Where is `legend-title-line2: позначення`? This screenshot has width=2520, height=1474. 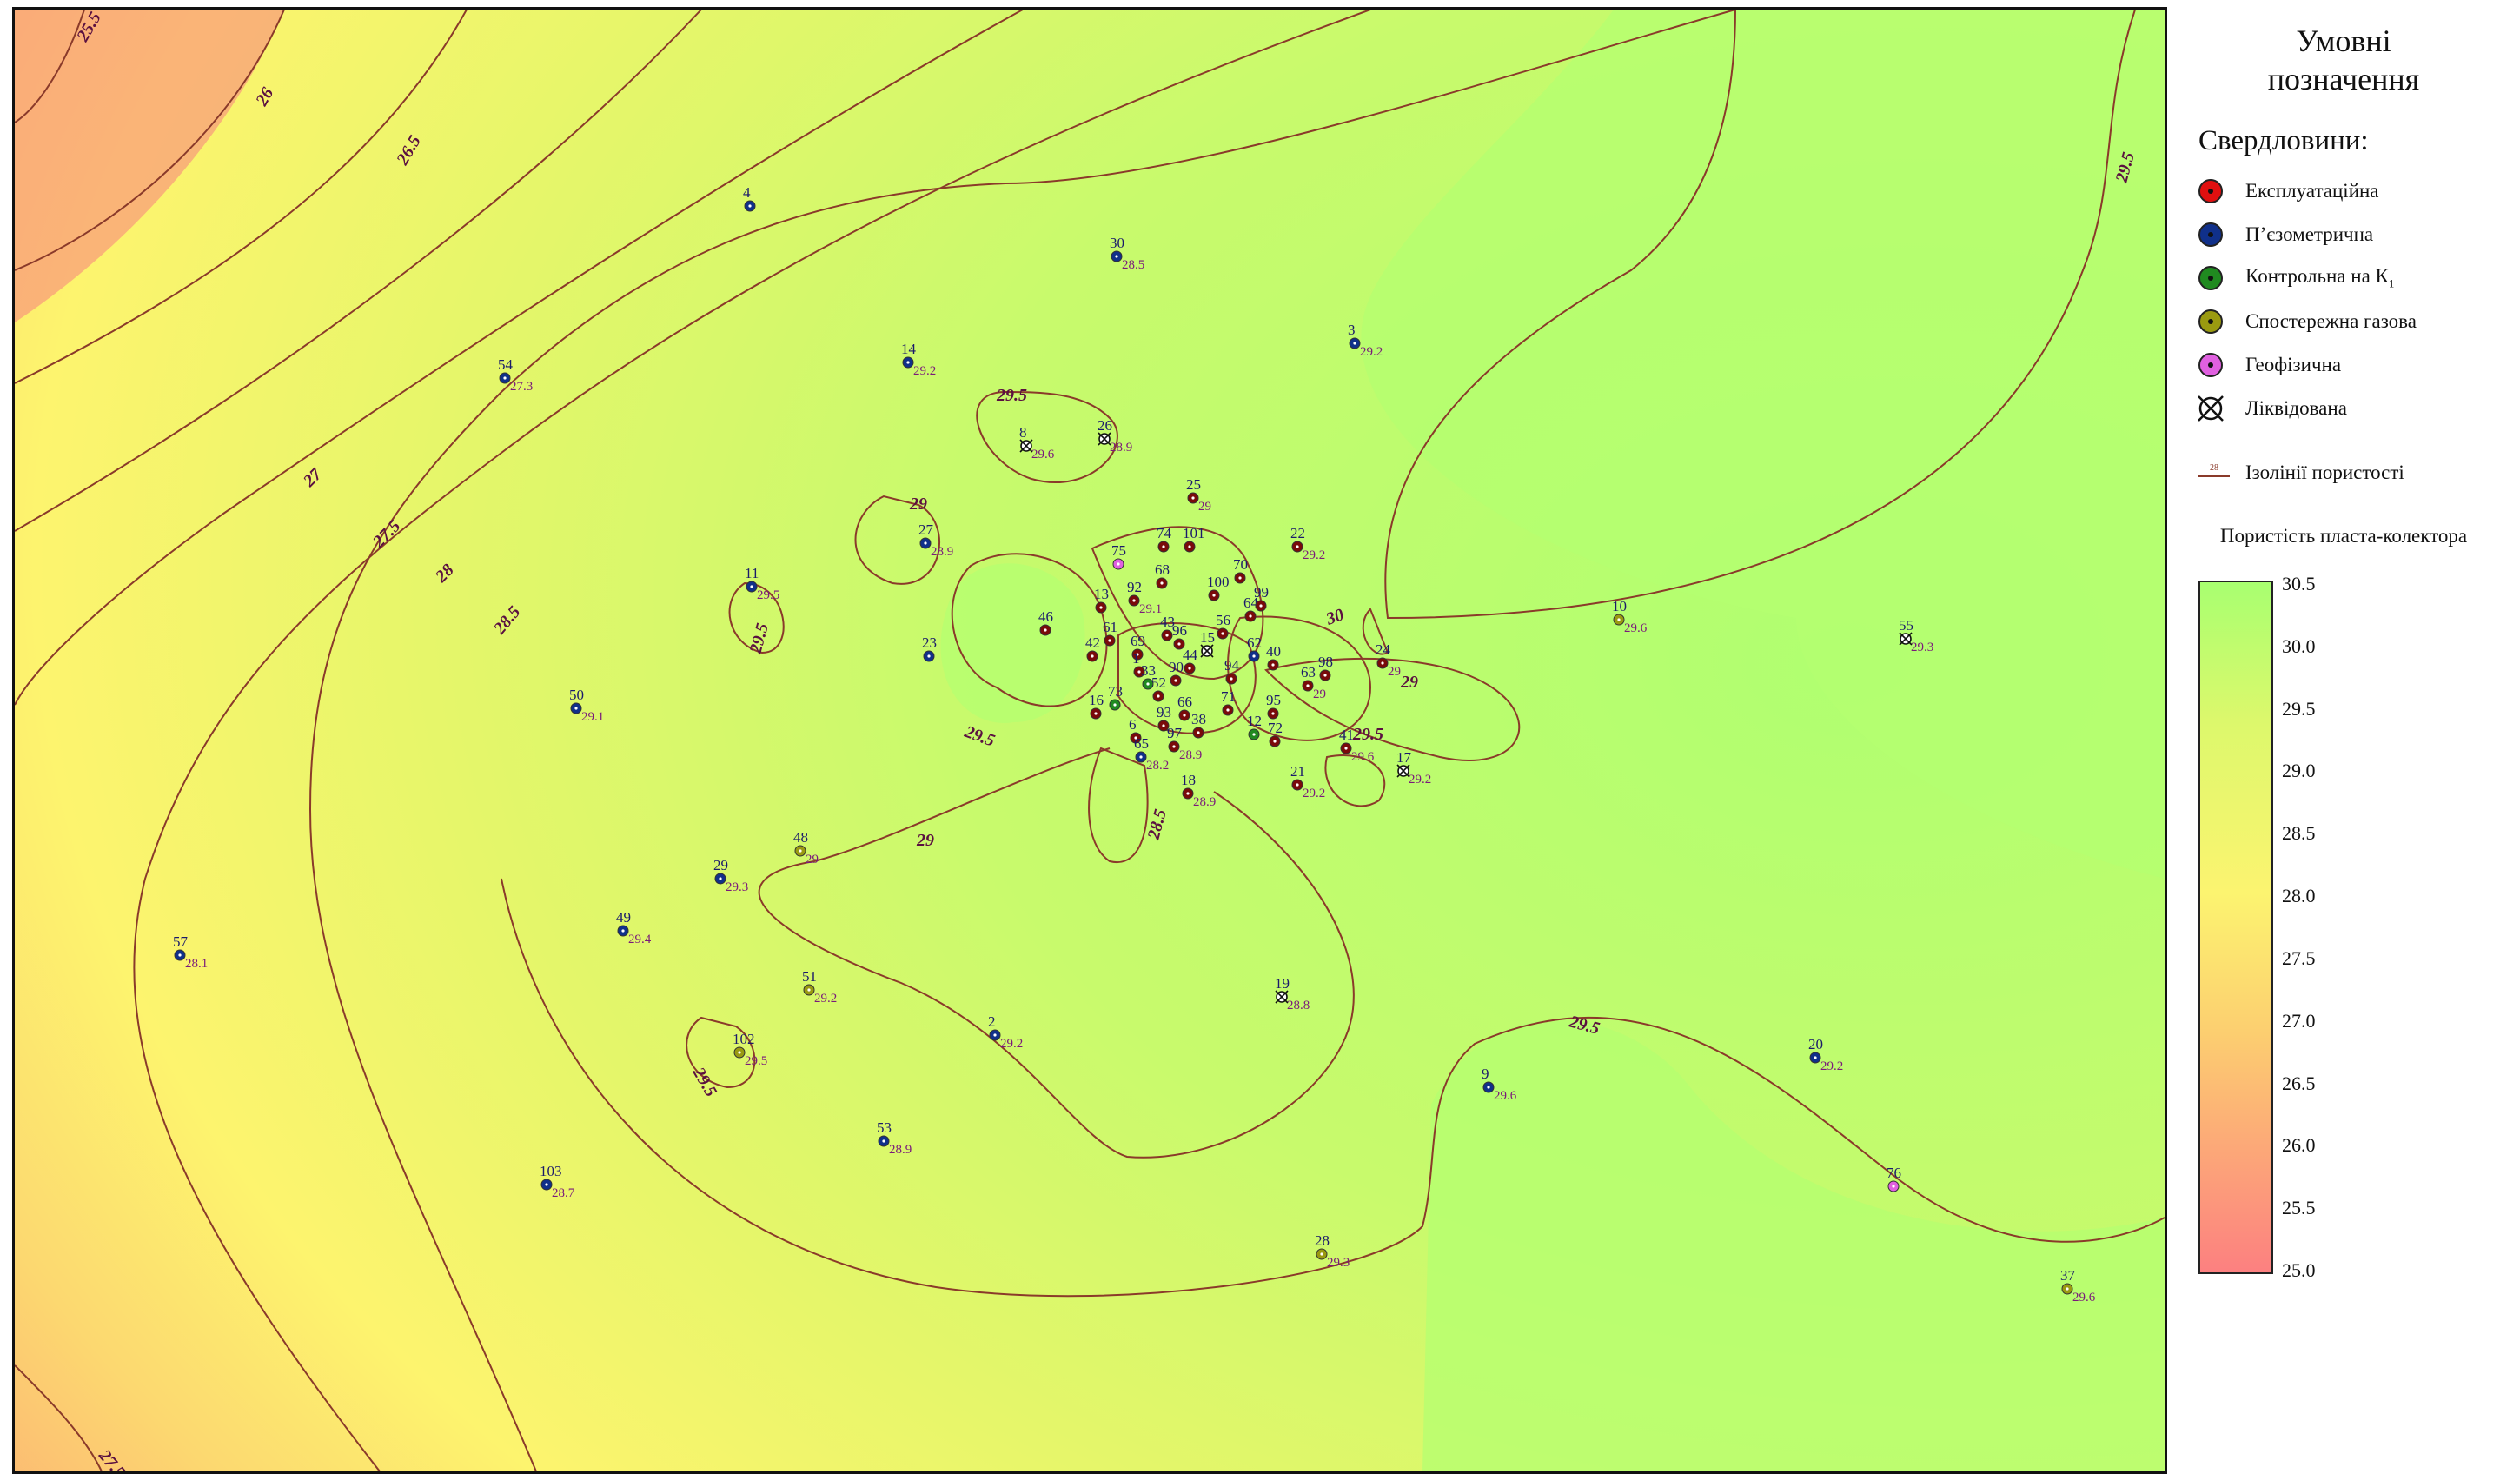
legend-title-line2: позначення is located at coordinates (2343, 79).